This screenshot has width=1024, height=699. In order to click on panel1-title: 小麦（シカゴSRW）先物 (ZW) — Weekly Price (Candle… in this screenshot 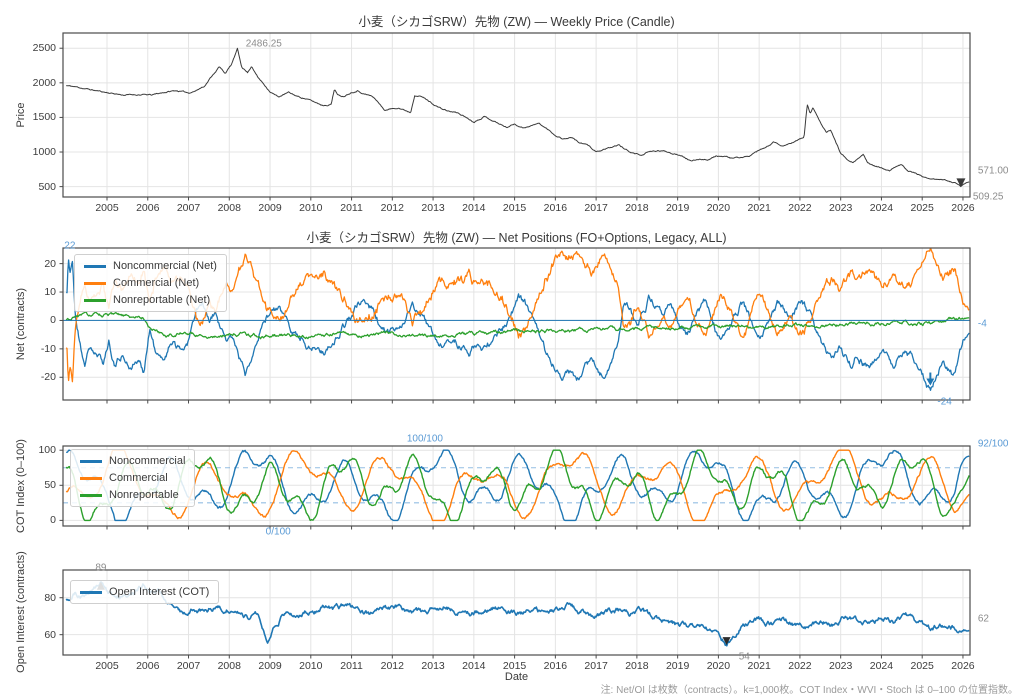, I will do `click(516, 22)`.